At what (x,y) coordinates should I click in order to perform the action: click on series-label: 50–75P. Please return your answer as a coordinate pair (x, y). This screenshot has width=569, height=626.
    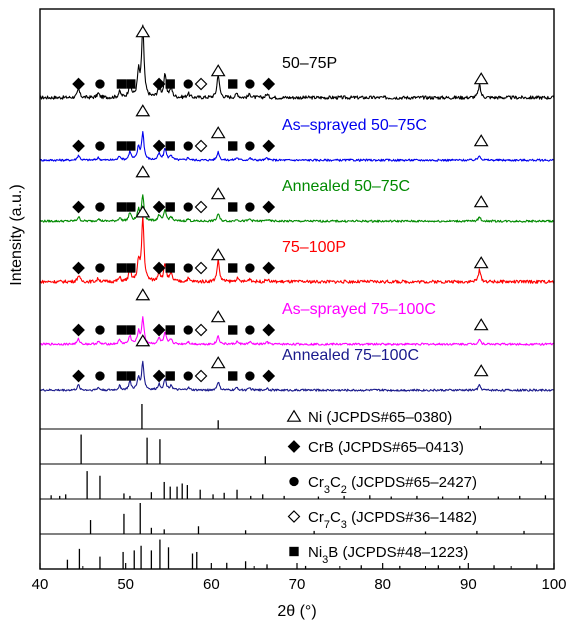
    Looking at the image, I should click on (309, 63).